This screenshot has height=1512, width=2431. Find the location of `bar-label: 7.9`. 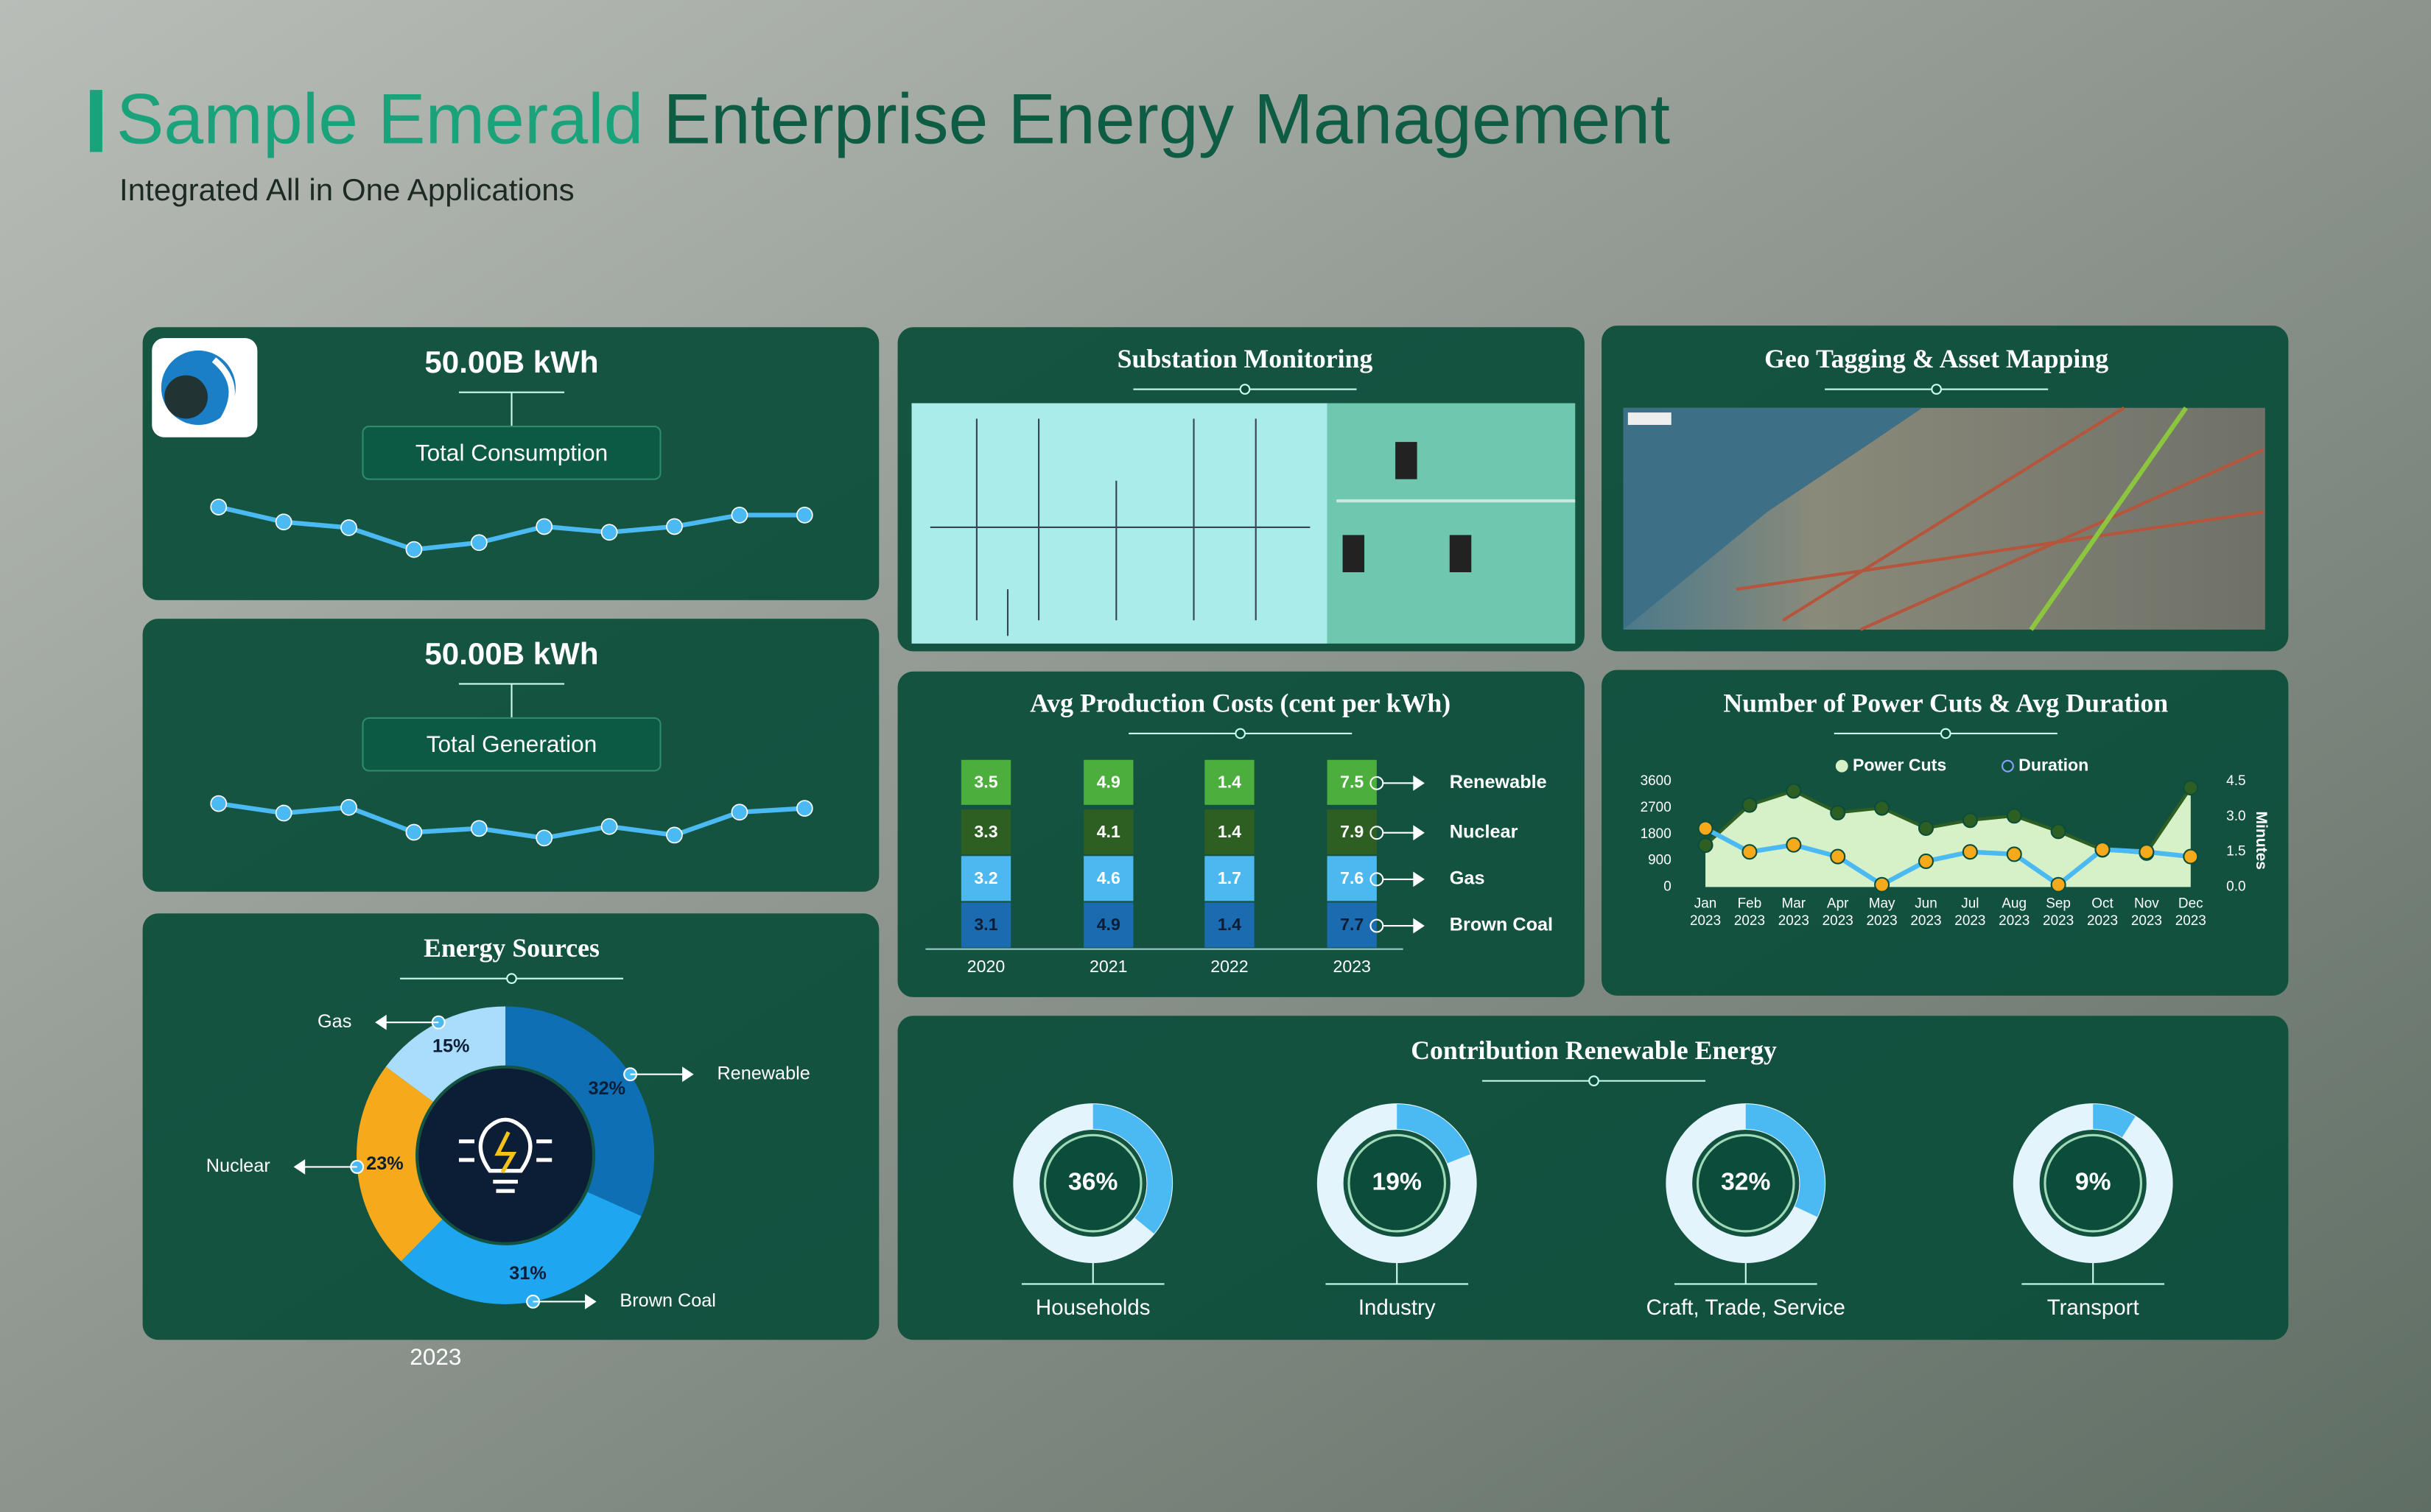

bar-label: 7.9 is located at coordinates (1352, 832).